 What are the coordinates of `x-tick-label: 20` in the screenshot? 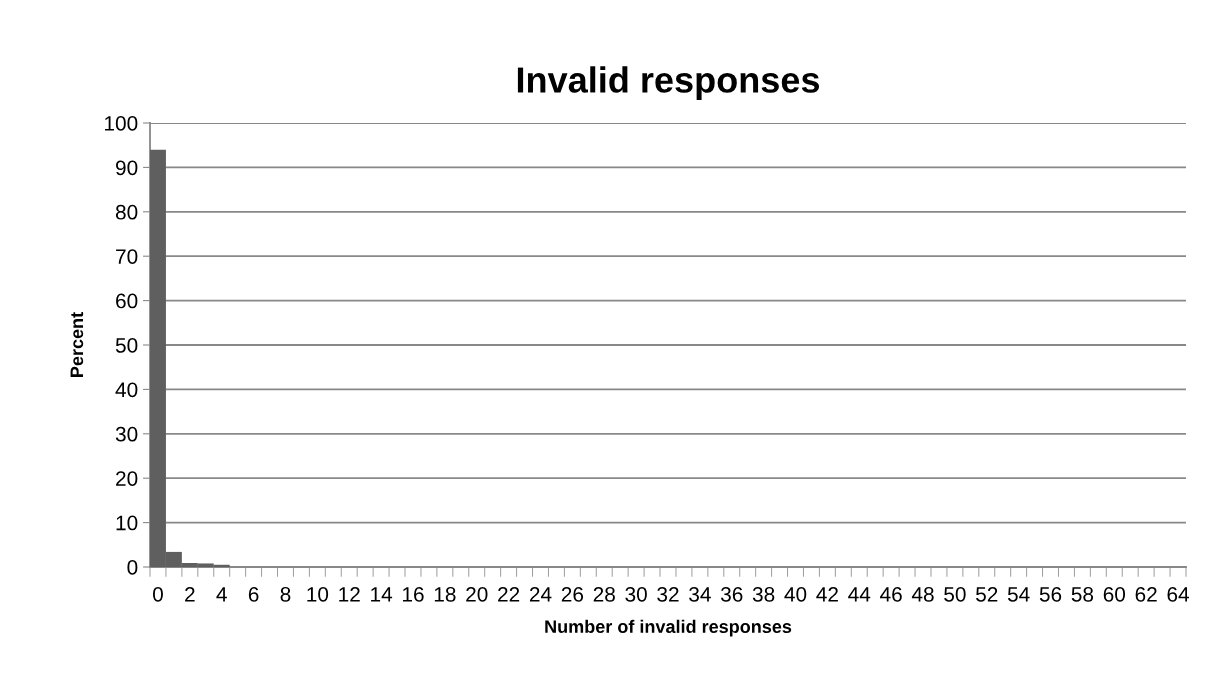 It's located at (477, 594).